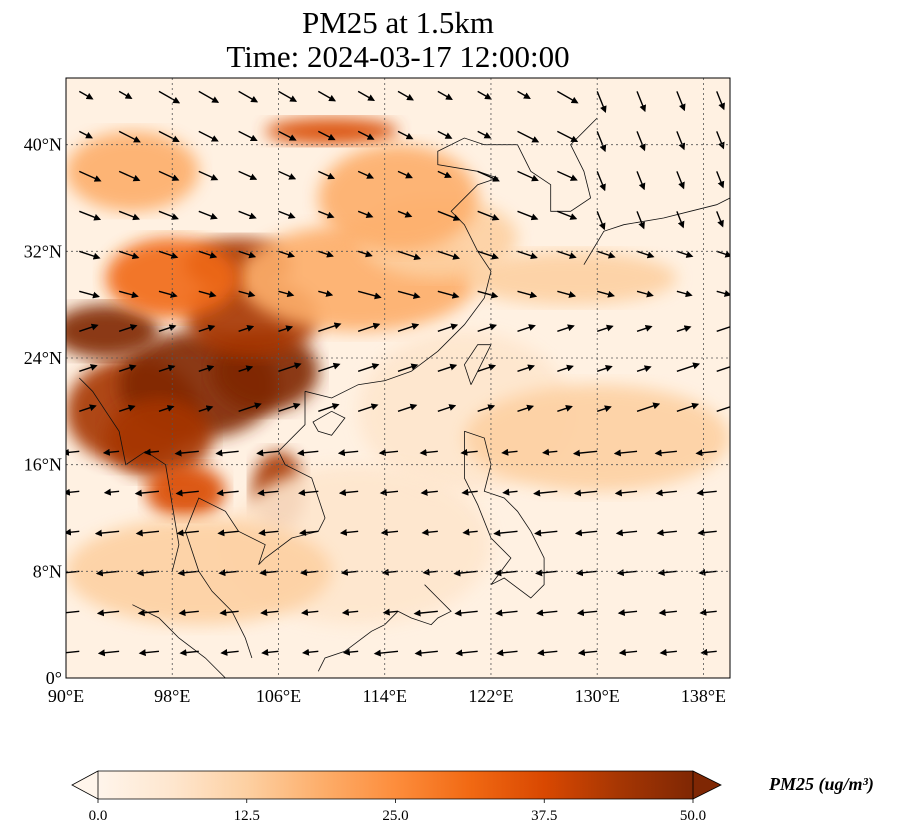  Describe the element at coordinates (384, 696) in the screenshot. I see `lon-tick-label: 114°E` at that location.